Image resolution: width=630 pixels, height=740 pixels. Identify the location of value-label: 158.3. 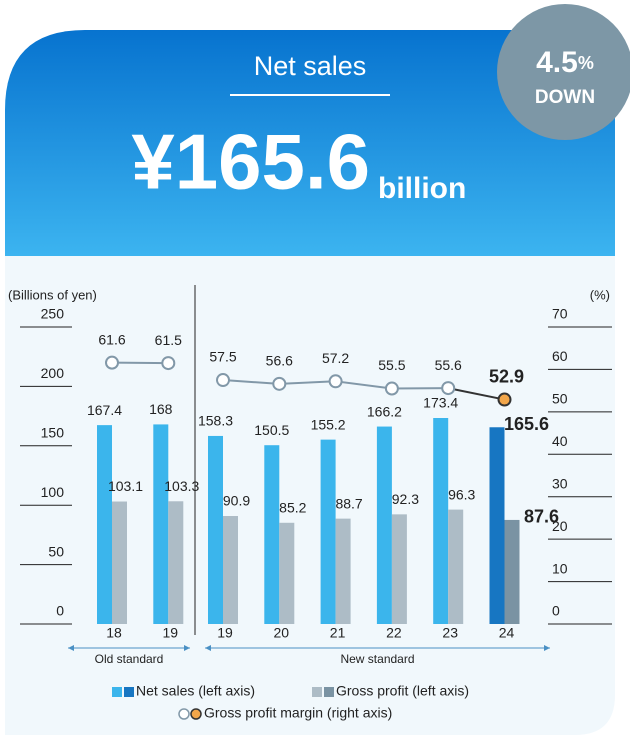
(215, 421).